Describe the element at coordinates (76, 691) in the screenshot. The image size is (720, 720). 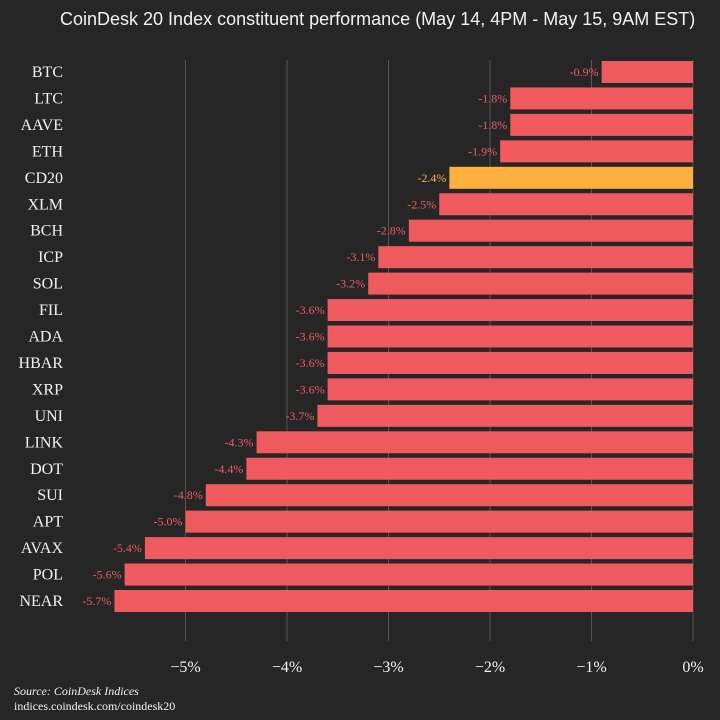
I see `source-note: Source: CoinDesk Indices` at that location.